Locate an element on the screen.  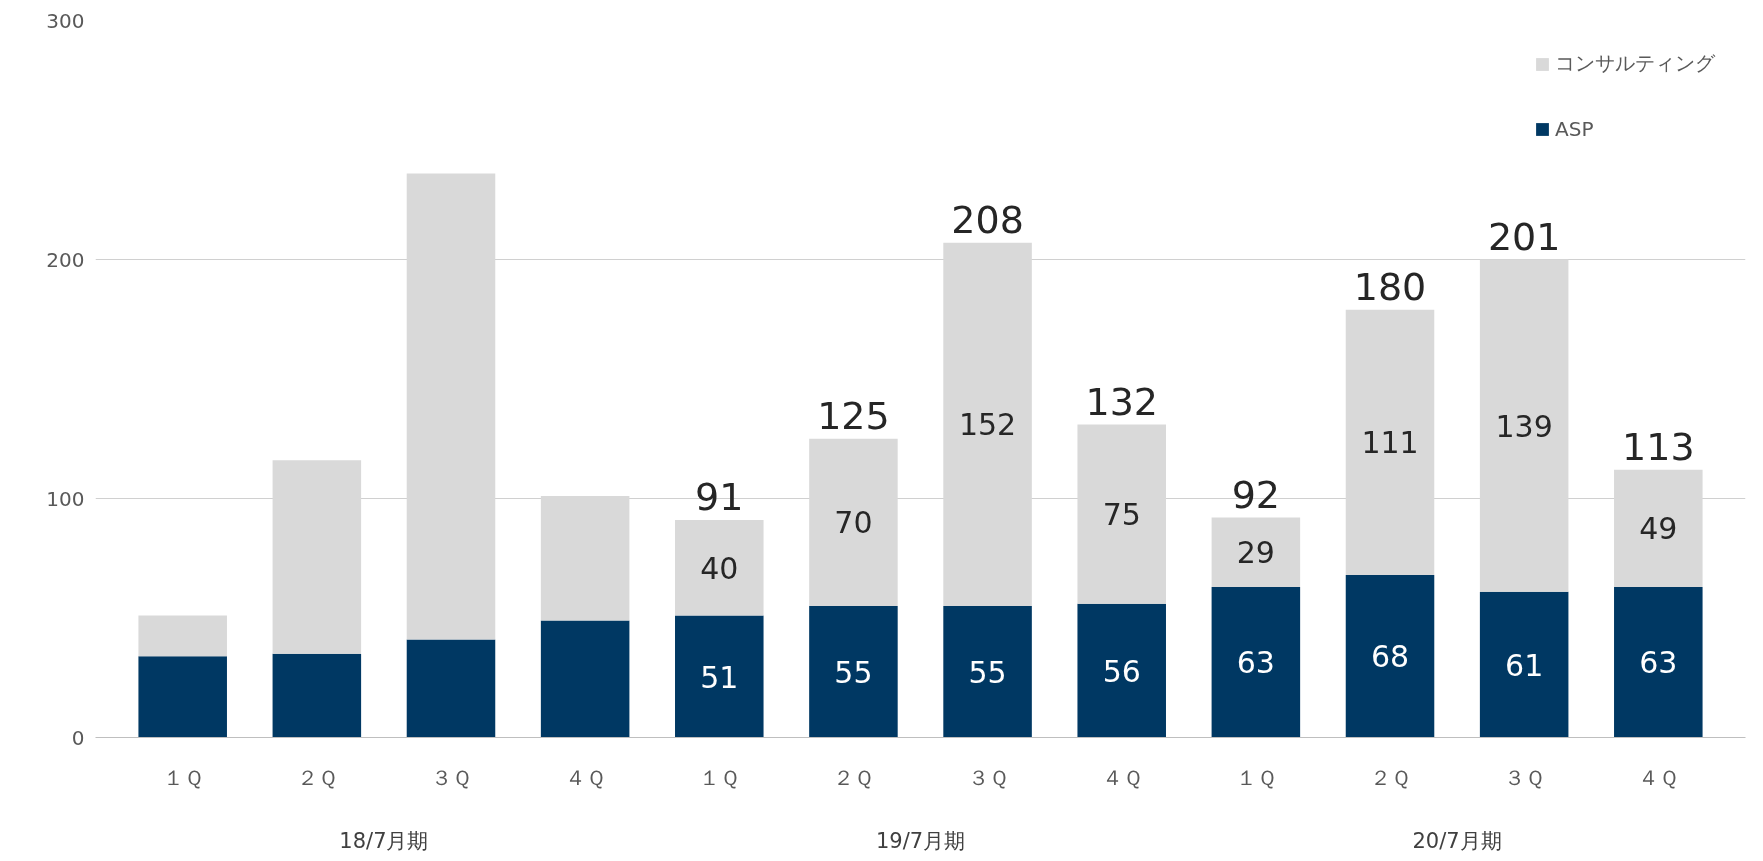
text: 20/7月期 is located at coordinates (1457, 840).